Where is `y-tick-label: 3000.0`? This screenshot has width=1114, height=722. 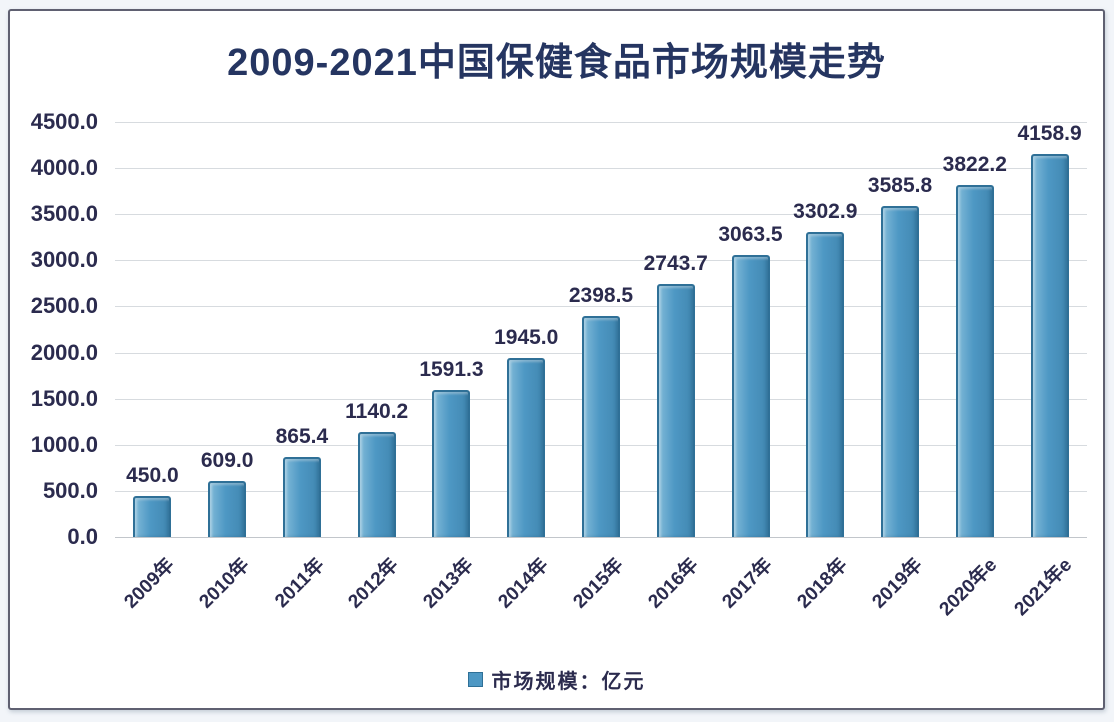 y-tick-label: 3000.0 is located at coordinates (64, 260).